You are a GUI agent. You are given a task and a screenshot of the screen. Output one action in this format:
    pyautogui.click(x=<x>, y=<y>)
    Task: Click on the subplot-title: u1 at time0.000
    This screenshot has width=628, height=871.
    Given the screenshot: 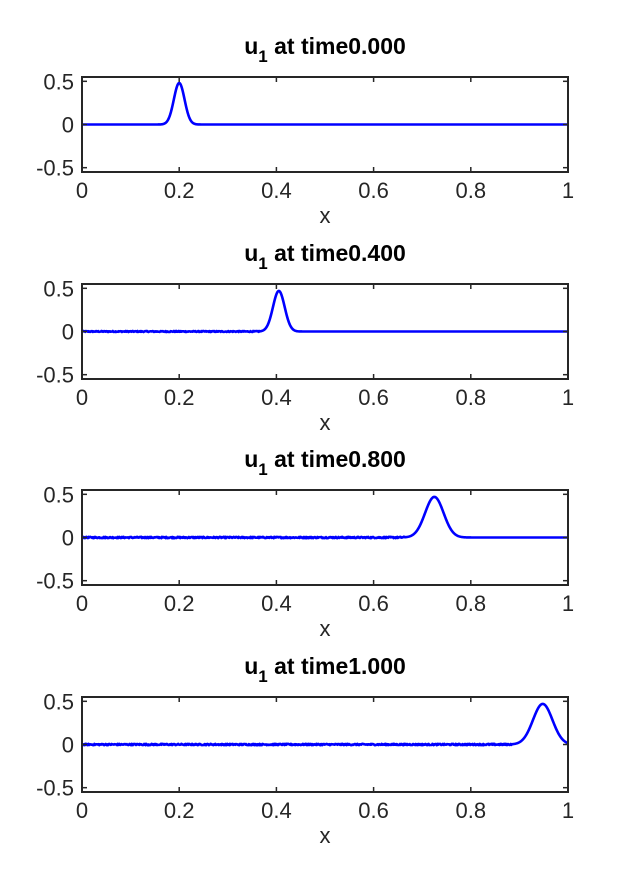 What is the action you would take?
    pyautogui.click(x=325, y=49)
    